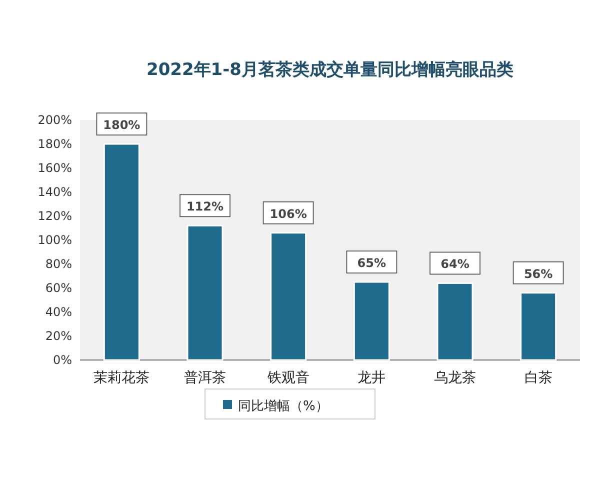 Image resolution: width=600 pixels, height=480 pixels. I want to click on x-tick-label: 龙井, so click(372, 378).